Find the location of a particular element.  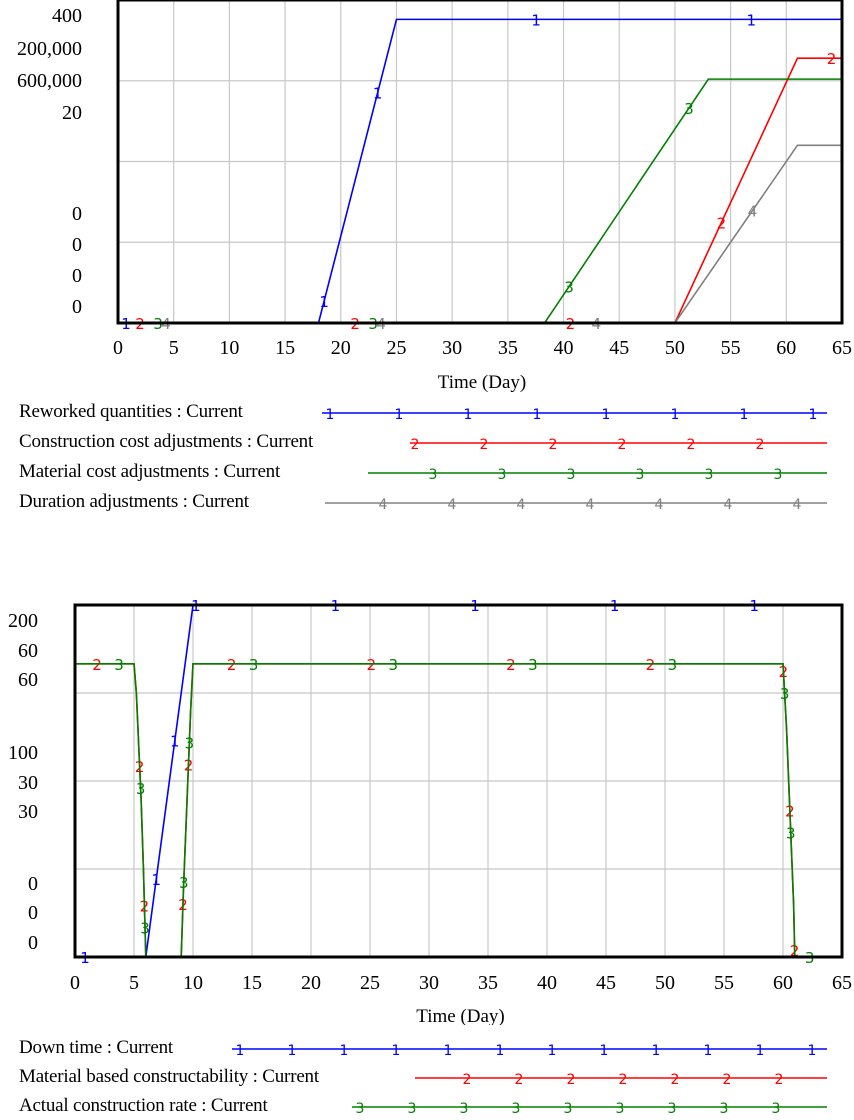

x-tick-label: 30 is located at coordinates (429, 983).